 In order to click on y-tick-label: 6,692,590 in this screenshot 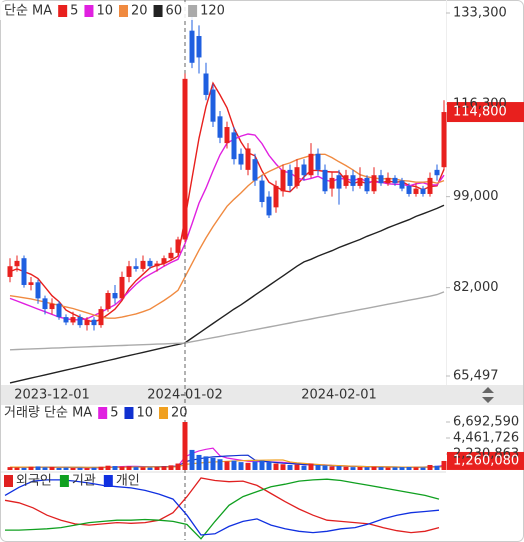, I will do `click(486, 422)`.